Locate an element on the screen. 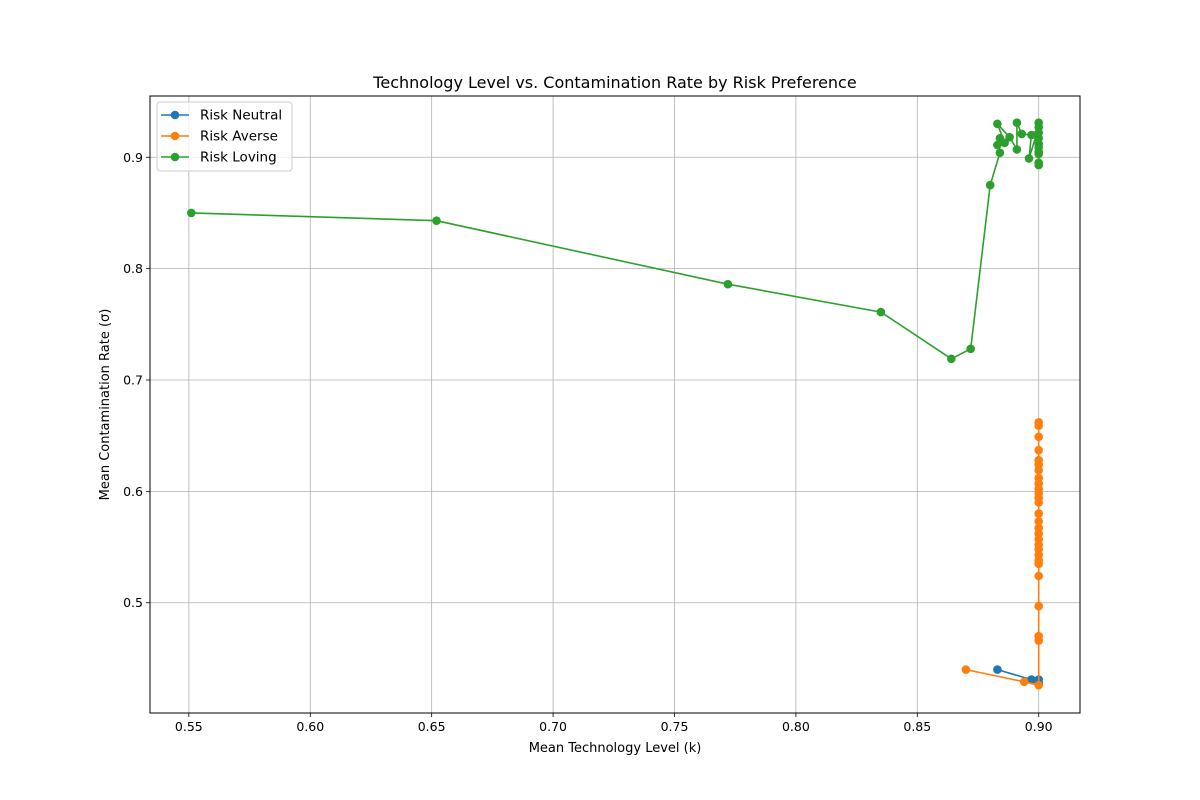  y-axis-title: Mean Contamination Rate (σ) is located at coordinates (105, 405).